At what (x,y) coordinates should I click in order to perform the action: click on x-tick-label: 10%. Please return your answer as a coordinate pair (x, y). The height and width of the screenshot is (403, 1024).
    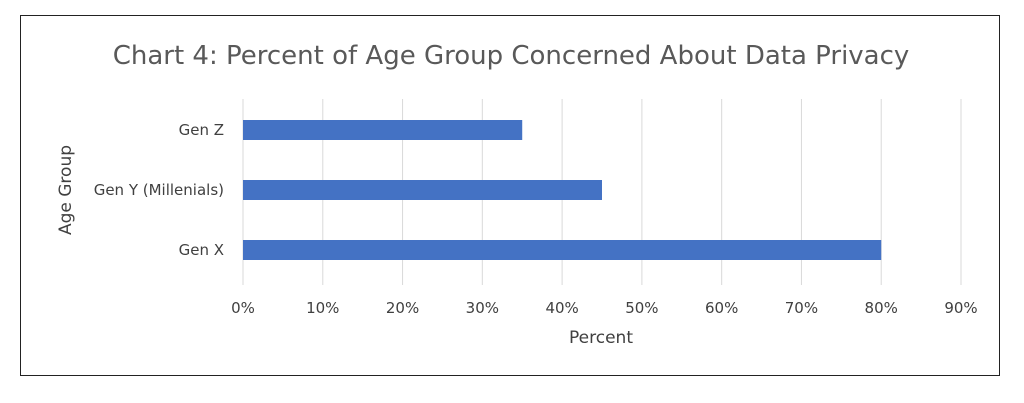
    Looking at the image, I should click on (322, 308).